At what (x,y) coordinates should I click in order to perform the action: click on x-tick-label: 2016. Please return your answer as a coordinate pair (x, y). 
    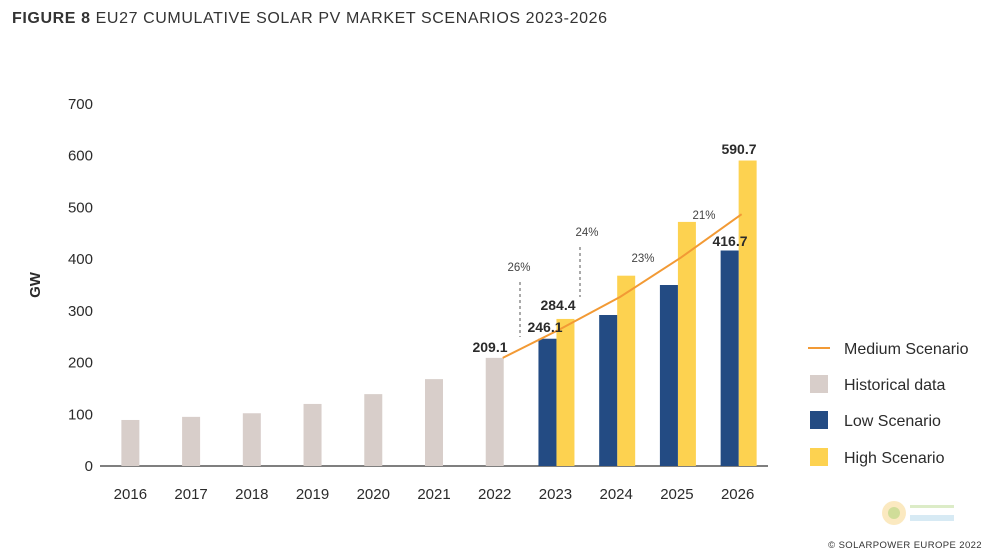
    Looking at the image, I should click on (130, 494).